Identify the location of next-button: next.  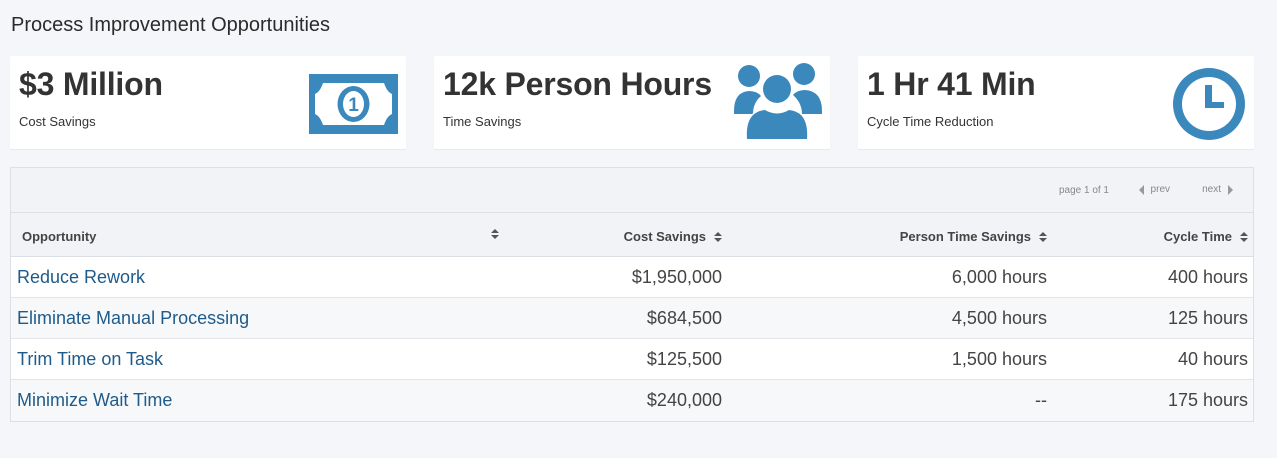
(1217, 189).